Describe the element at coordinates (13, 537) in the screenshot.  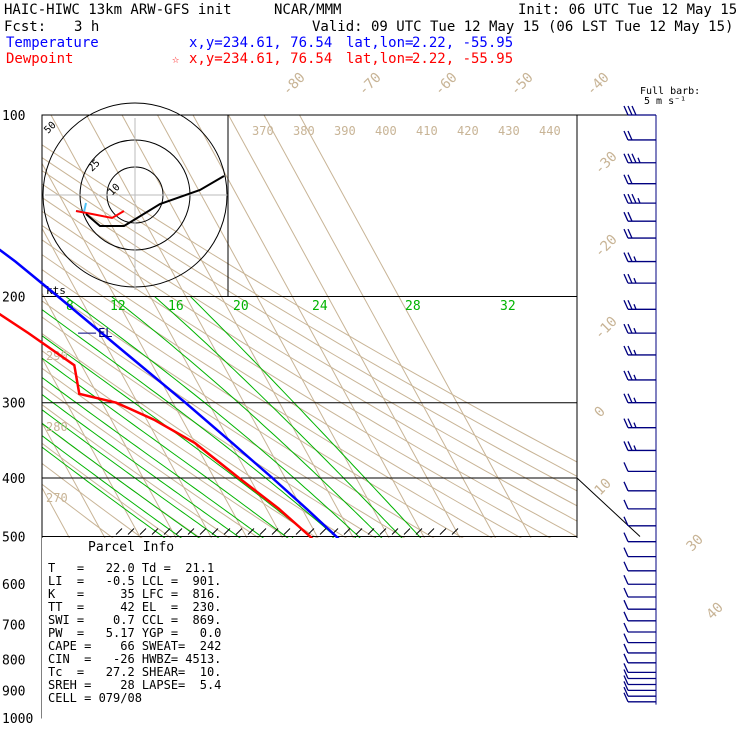
I see `pressure-tick-label: 500` at that location.